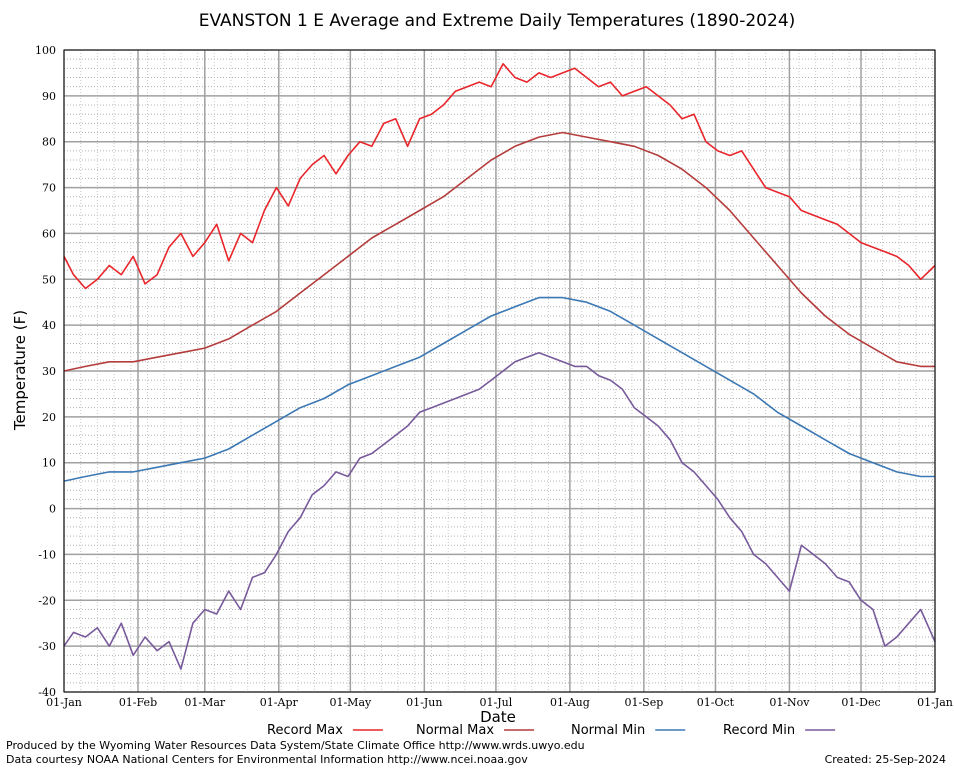  Describe the element at coordinates (279, 702) in the screenshot. I see `x-tick-label: 01-Apr` at that location.